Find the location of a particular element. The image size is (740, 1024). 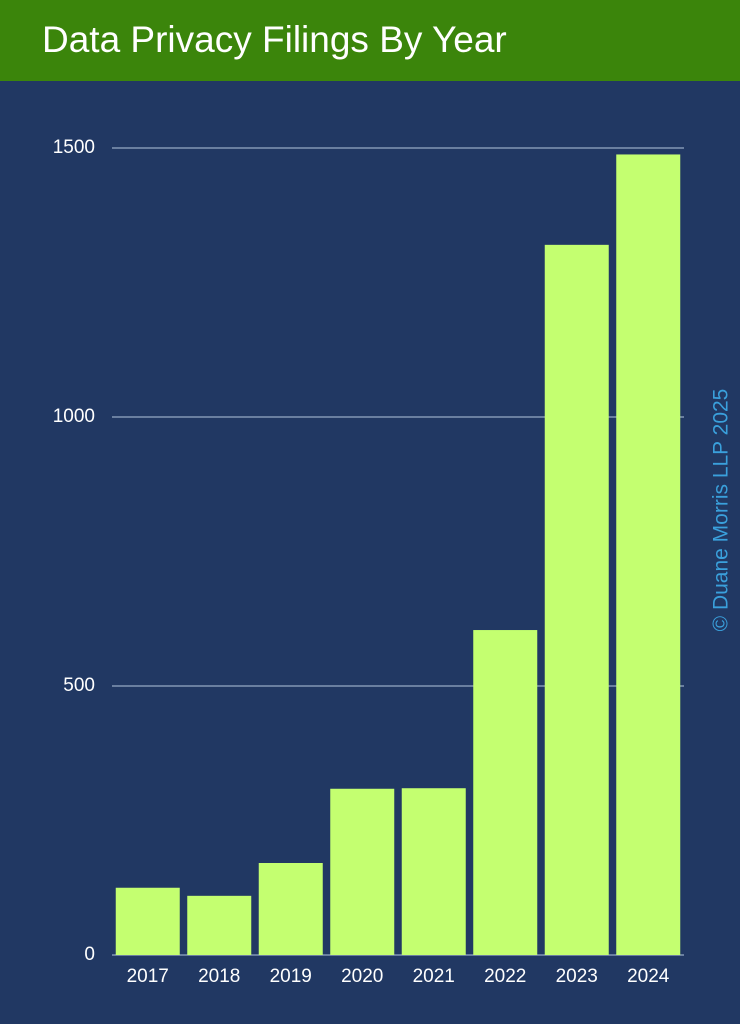

header-bar is located at coordinates (370, 40).